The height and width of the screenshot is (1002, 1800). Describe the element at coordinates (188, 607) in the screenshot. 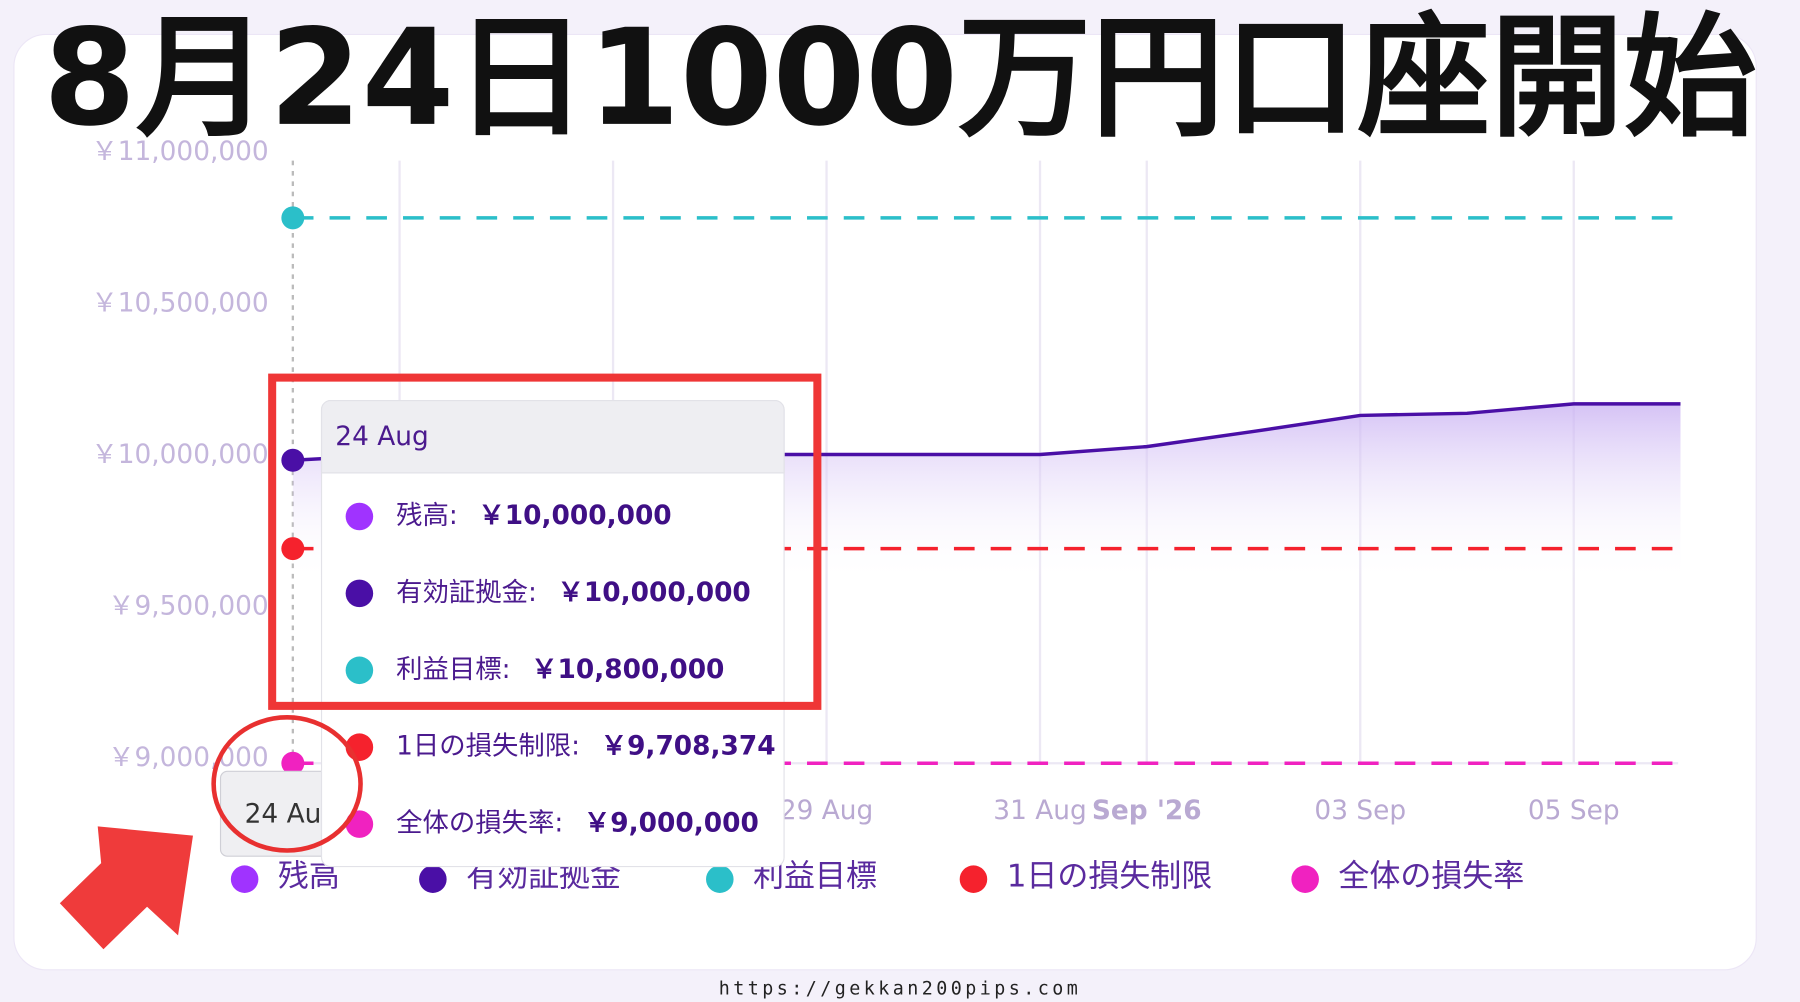

I see `y-tick-label: ￥9,500,000` at that location.